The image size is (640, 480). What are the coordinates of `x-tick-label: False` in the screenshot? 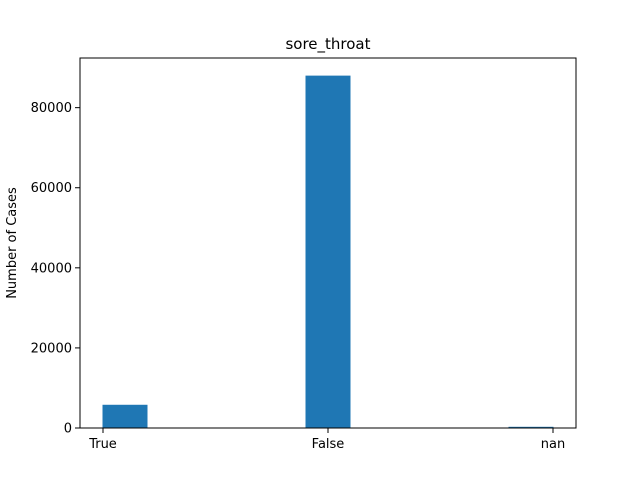 It's located at (328, 444).